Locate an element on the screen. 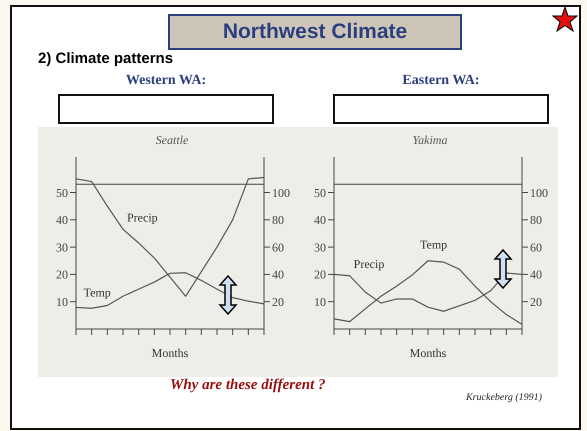 This screenshot has width=587, height=431. text: Why are these different ? is located at coordinates (248, 385).